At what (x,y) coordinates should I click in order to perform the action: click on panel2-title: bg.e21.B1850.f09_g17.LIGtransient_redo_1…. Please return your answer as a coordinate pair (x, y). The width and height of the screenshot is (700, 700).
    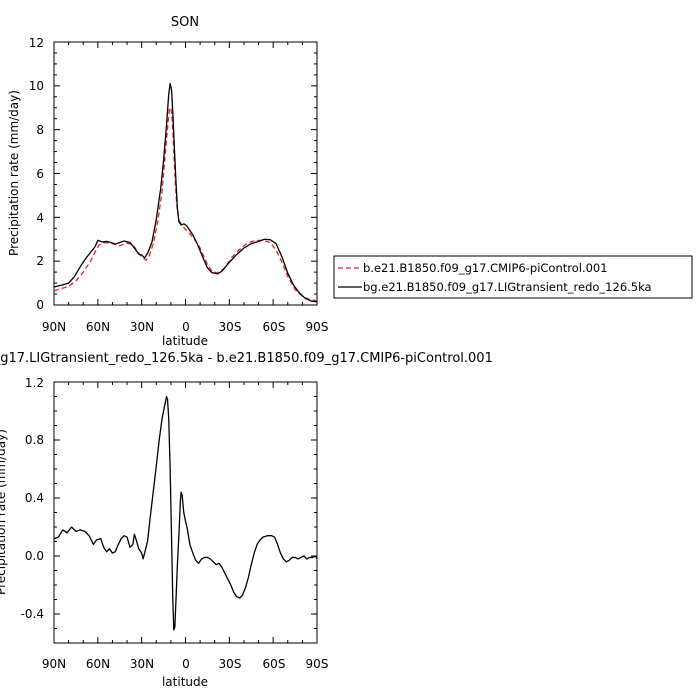
    Looking at the image, I should click on (246, 358).